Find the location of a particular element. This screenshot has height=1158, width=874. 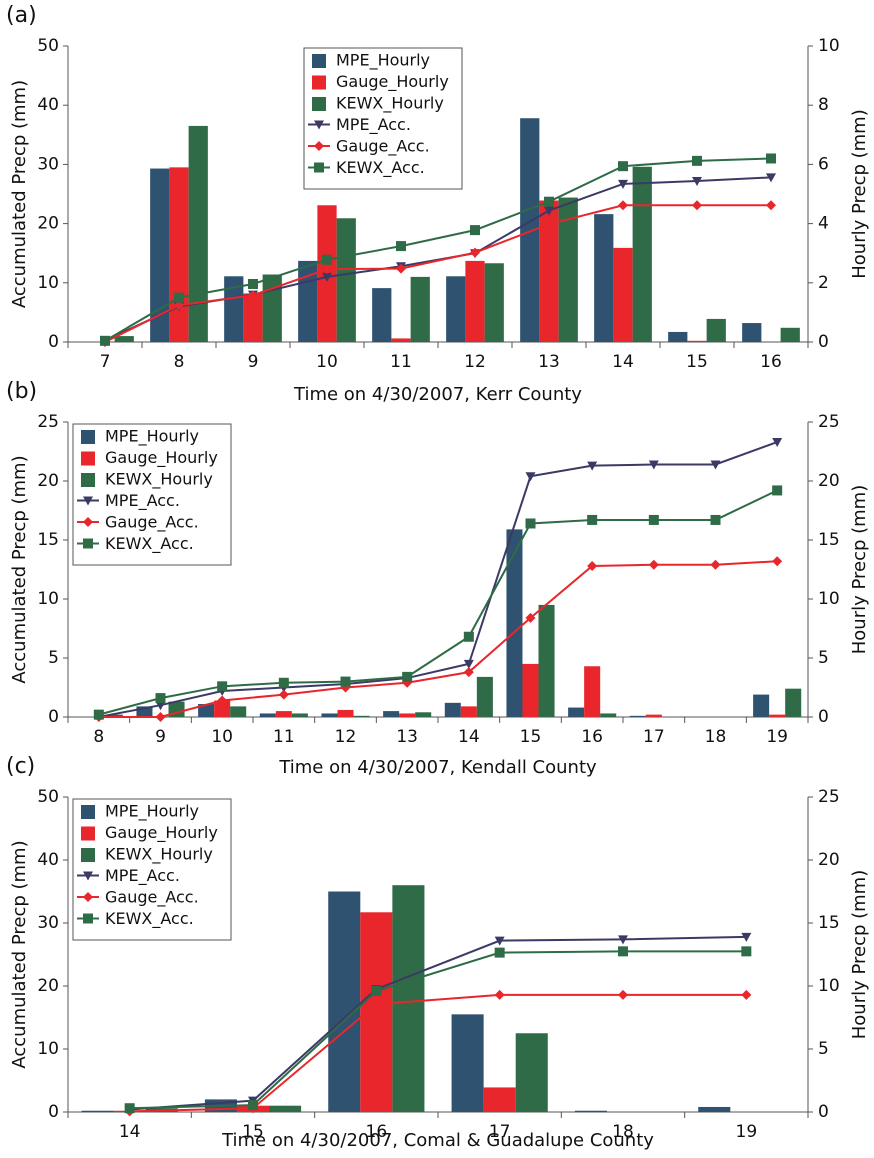

x-tick-label: 15 is located at coordinates (531, 737).